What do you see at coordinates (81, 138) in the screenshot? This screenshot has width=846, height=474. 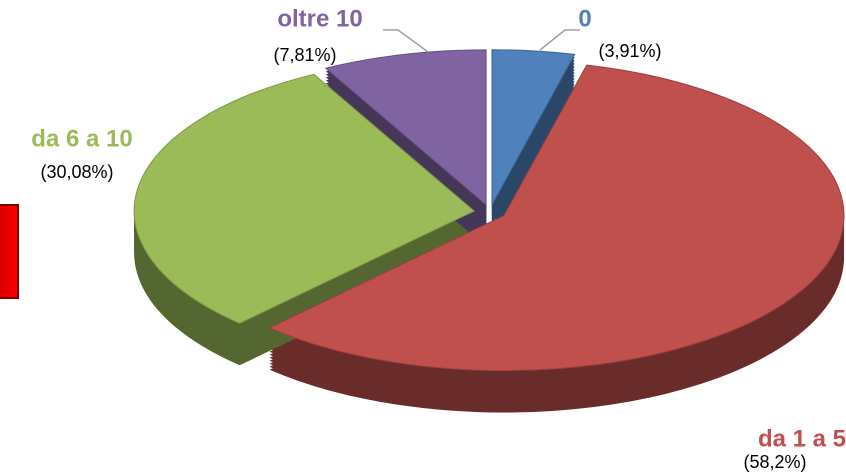 I see `category-label: da 6 a 10` at bounding box center [81, 138].